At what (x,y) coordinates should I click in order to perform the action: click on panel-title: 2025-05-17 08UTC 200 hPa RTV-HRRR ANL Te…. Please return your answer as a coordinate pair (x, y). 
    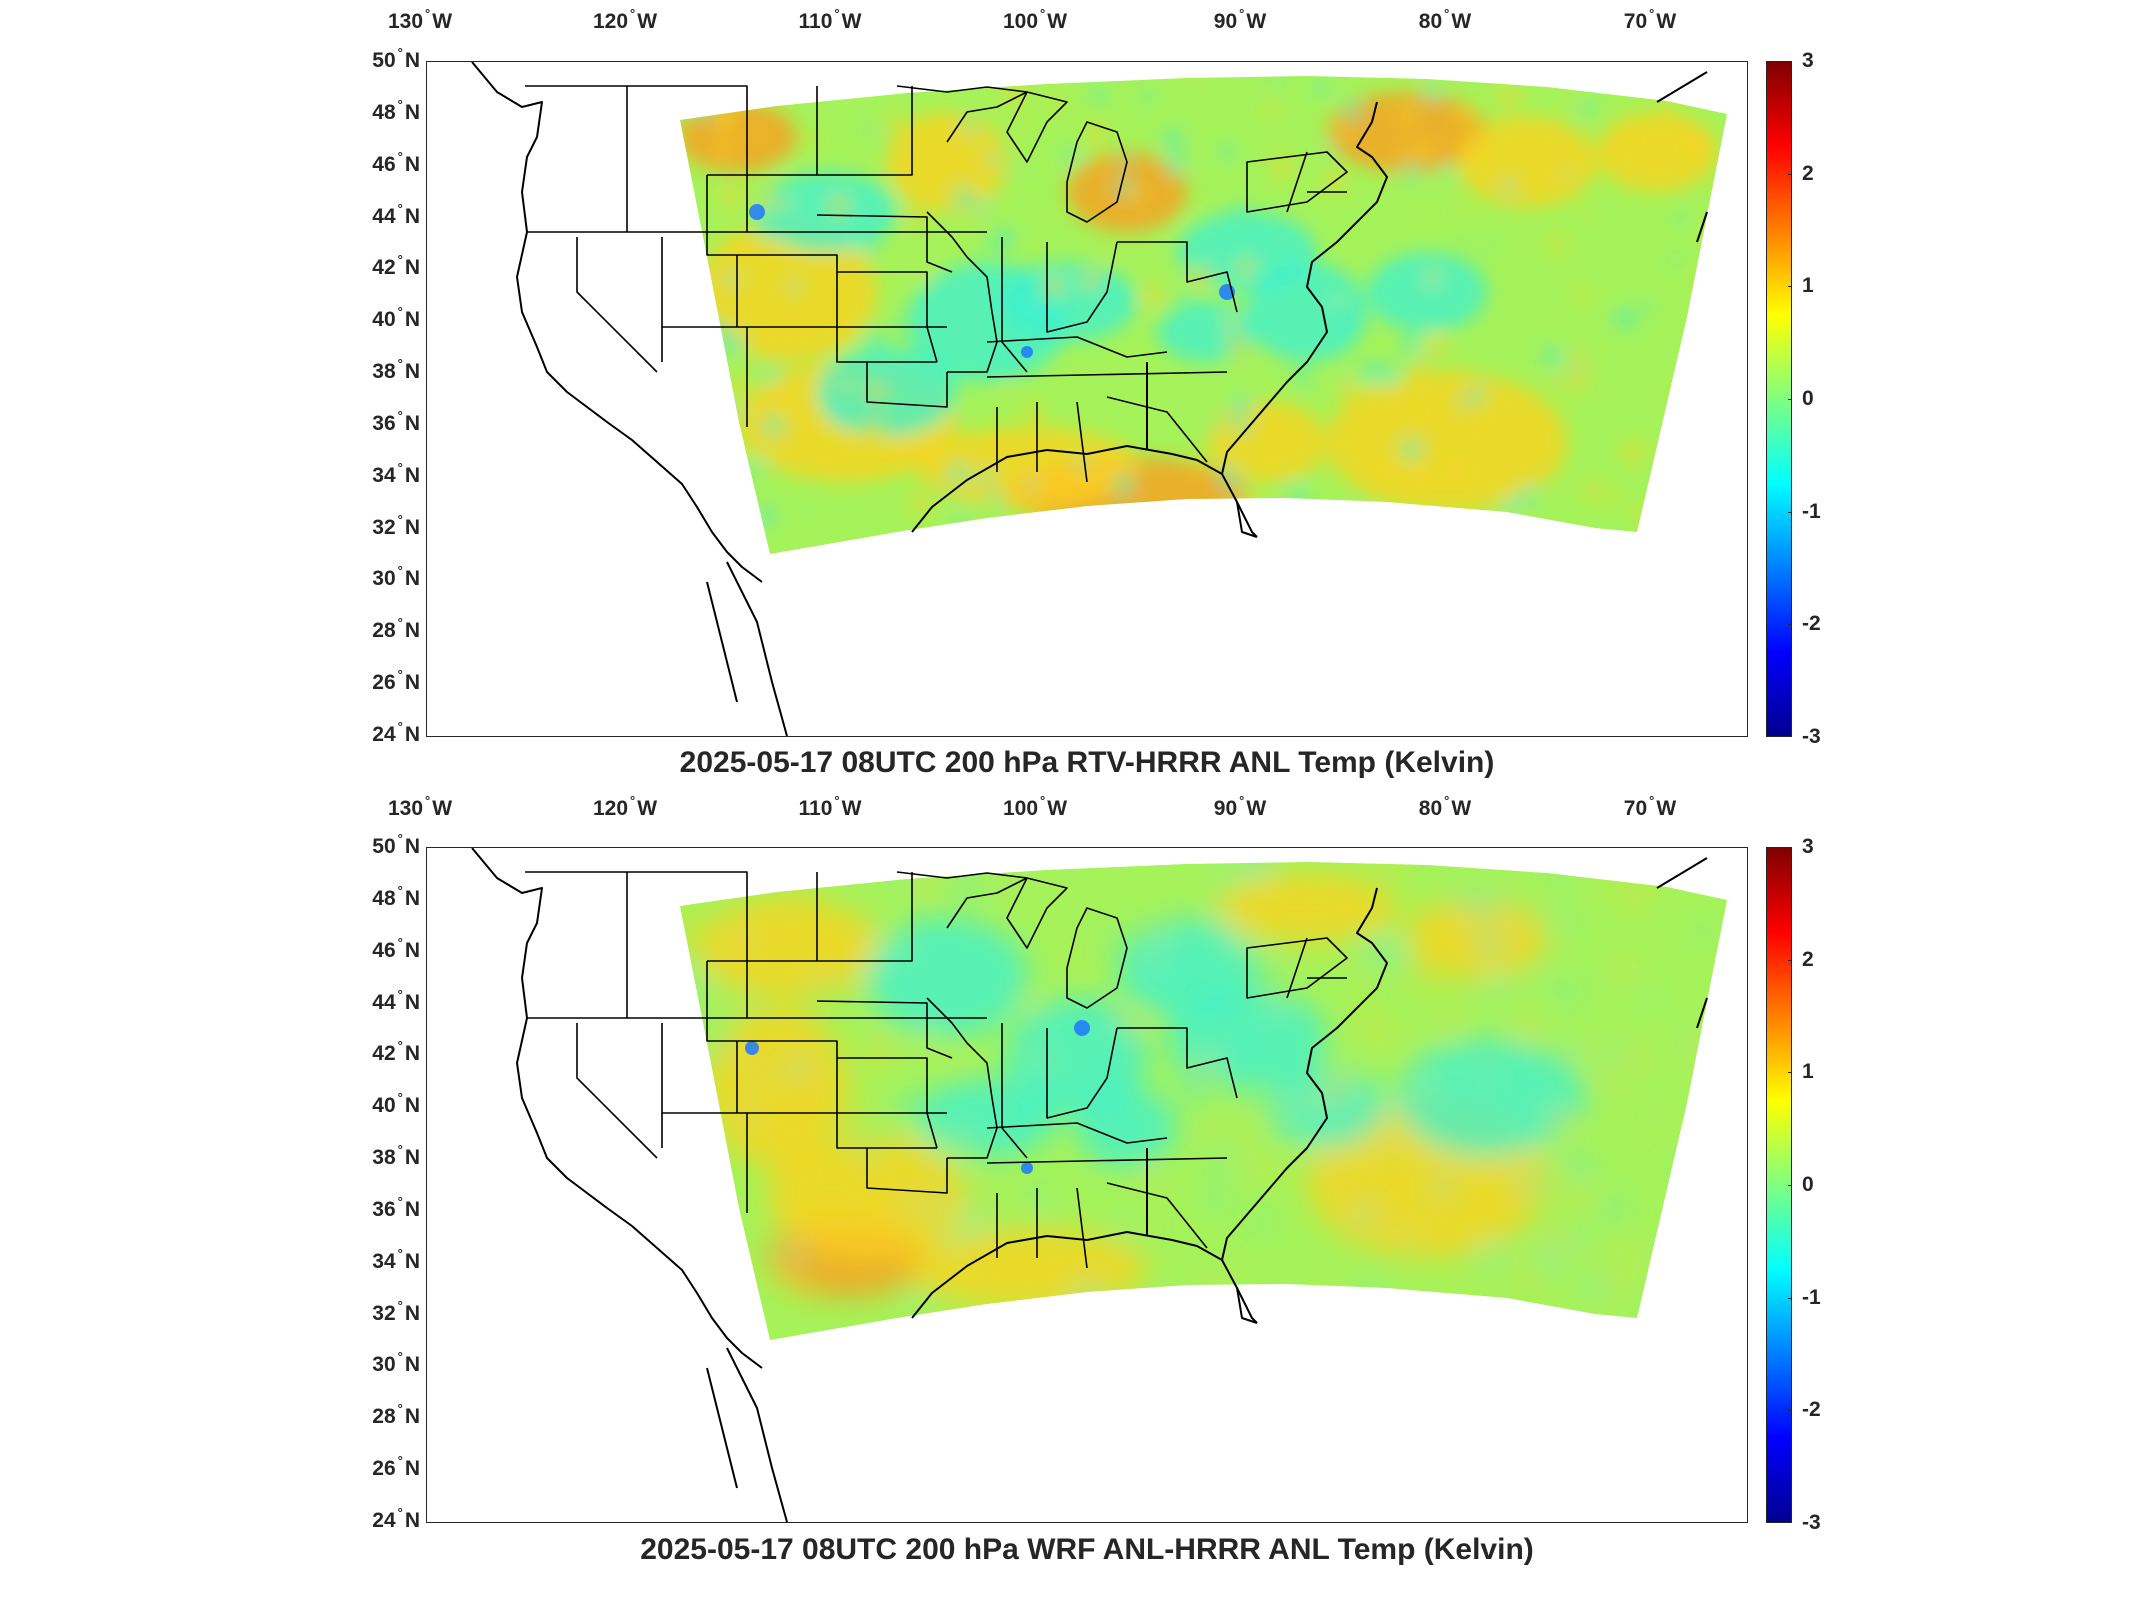
    Looking at the image, I should click on (1087, 762).